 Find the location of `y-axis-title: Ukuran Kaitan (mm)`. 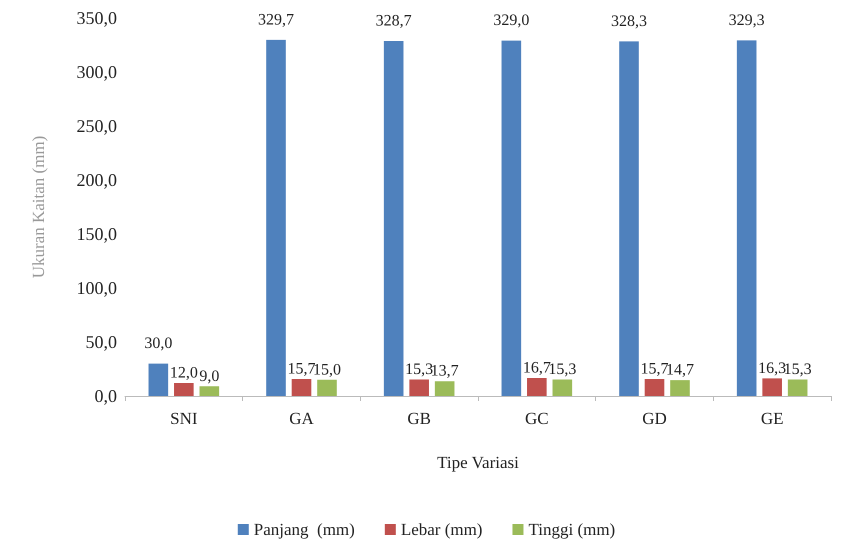

y-axis-title: Ukuran Kaitan (mm) is located at coordinates (38, 207).